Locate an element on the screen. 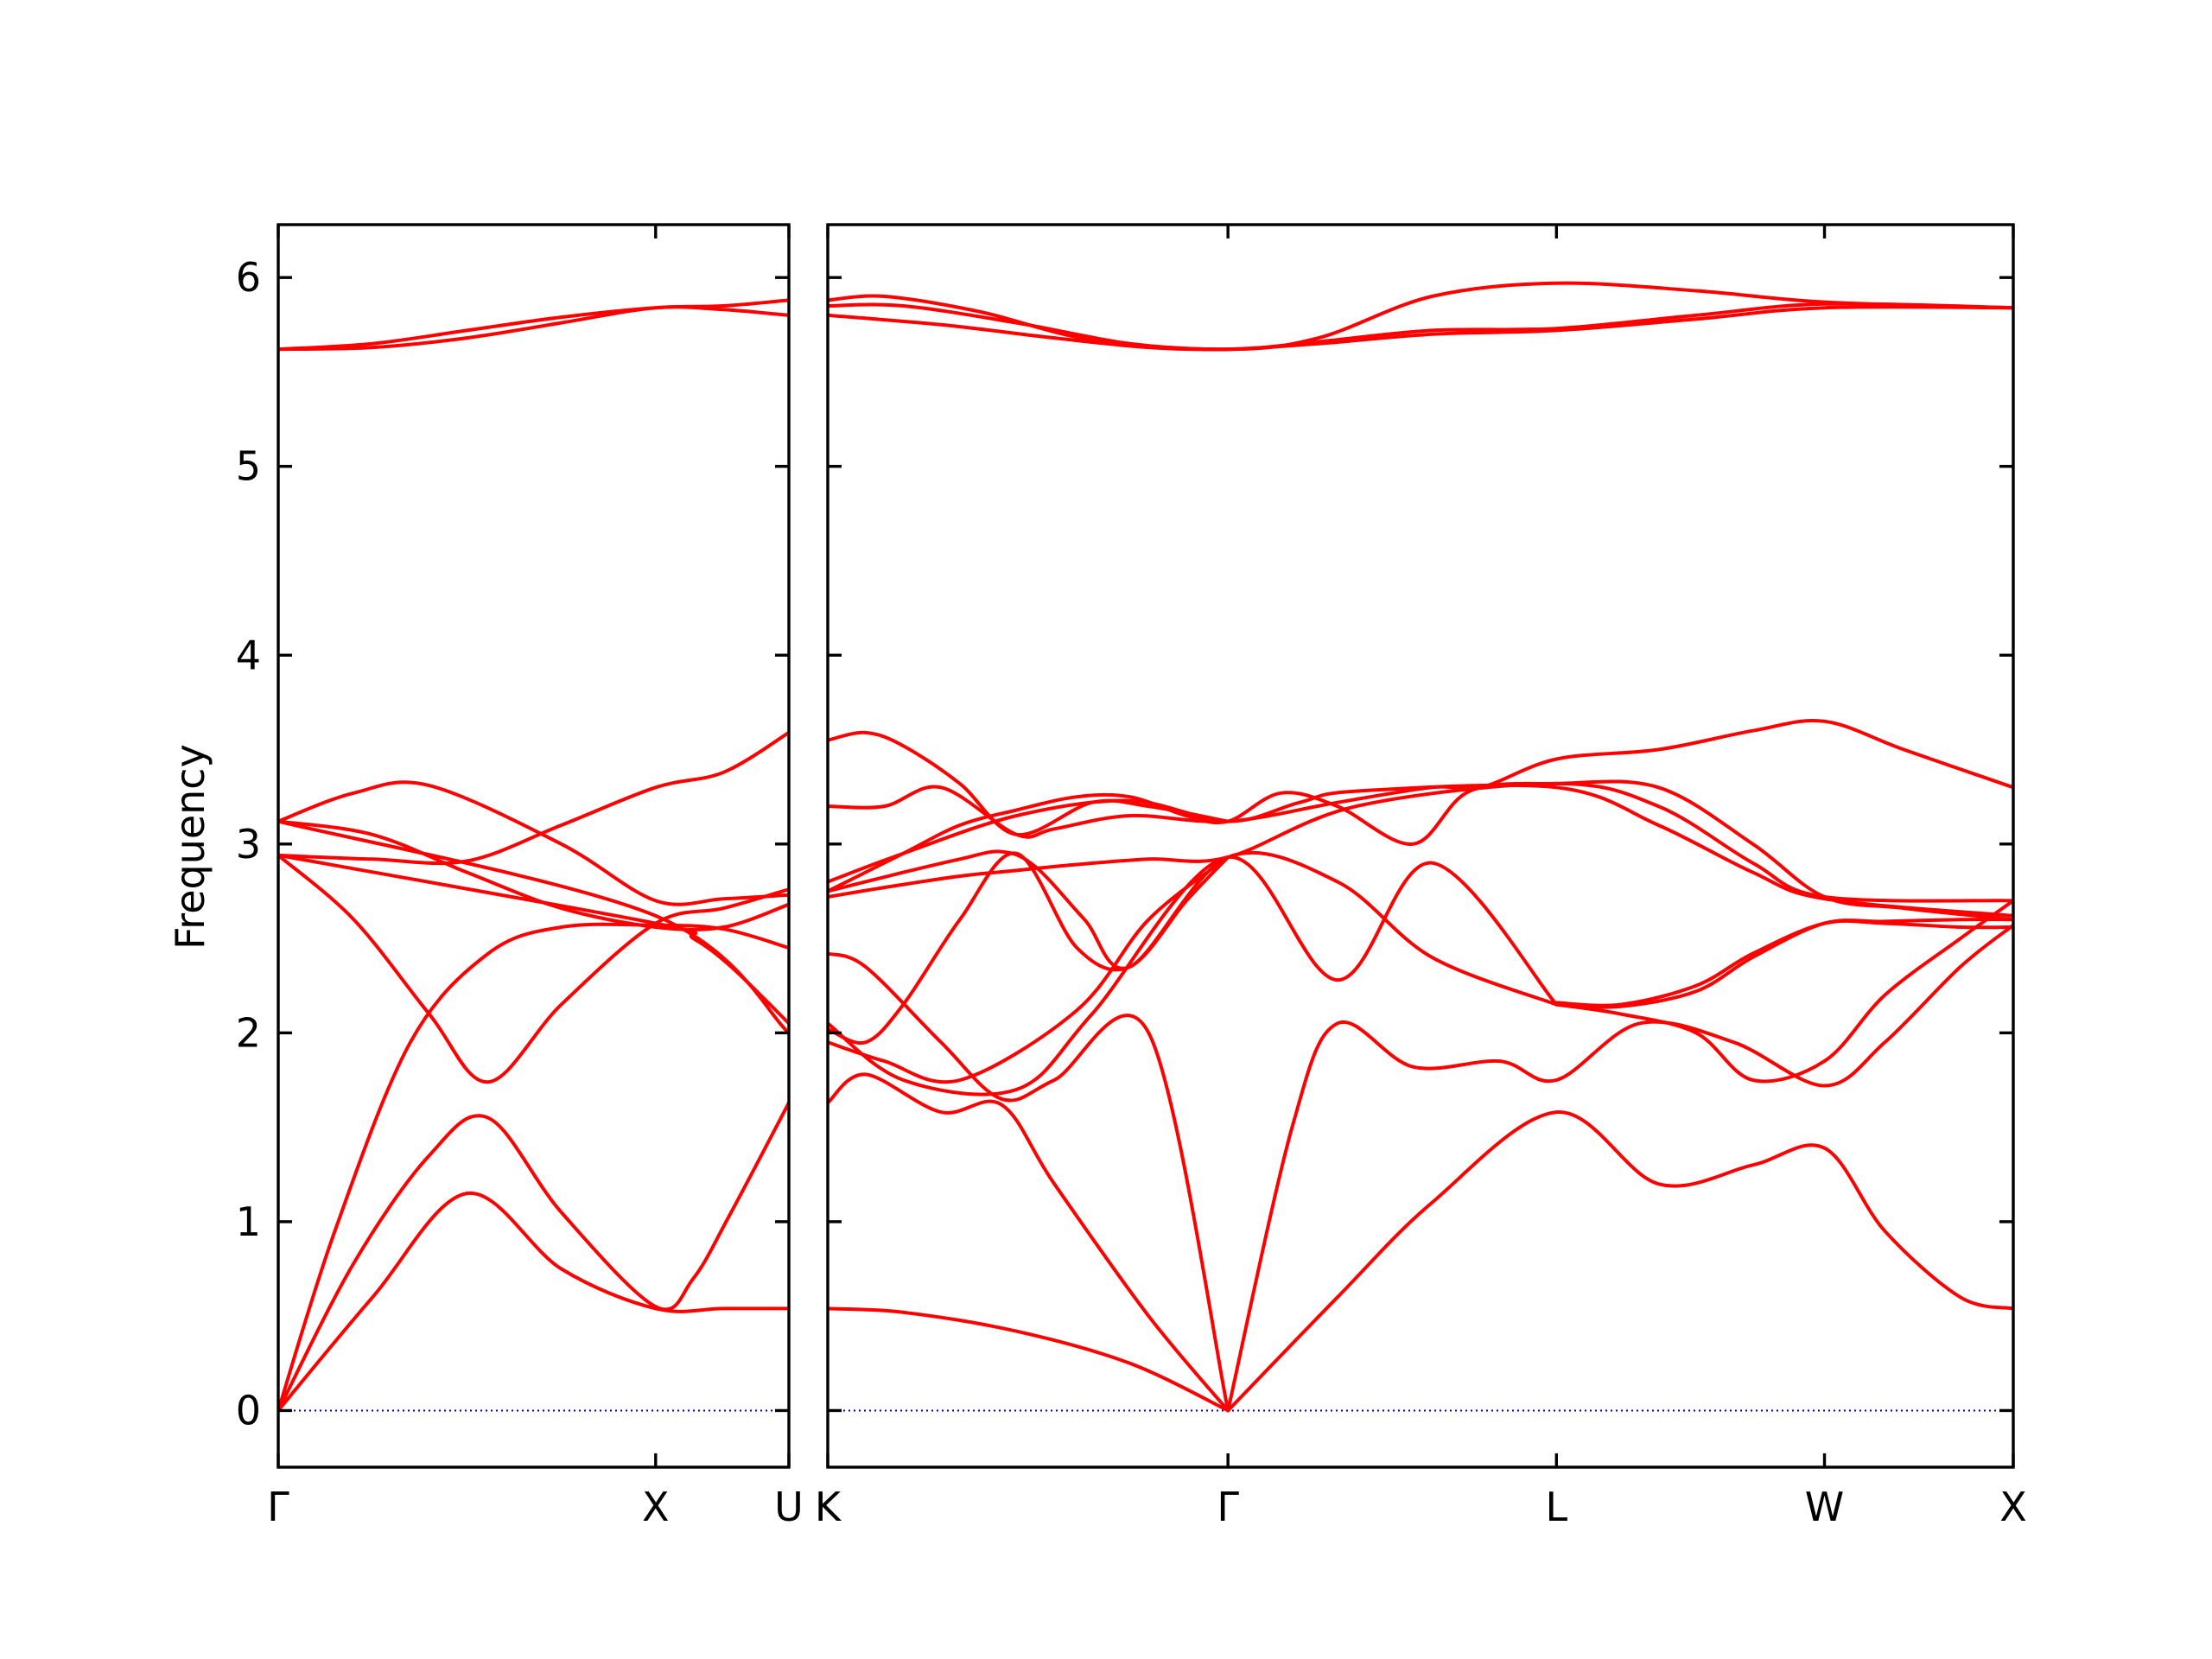  y-tick-label: 1 is located at coordinates (248, 1221).